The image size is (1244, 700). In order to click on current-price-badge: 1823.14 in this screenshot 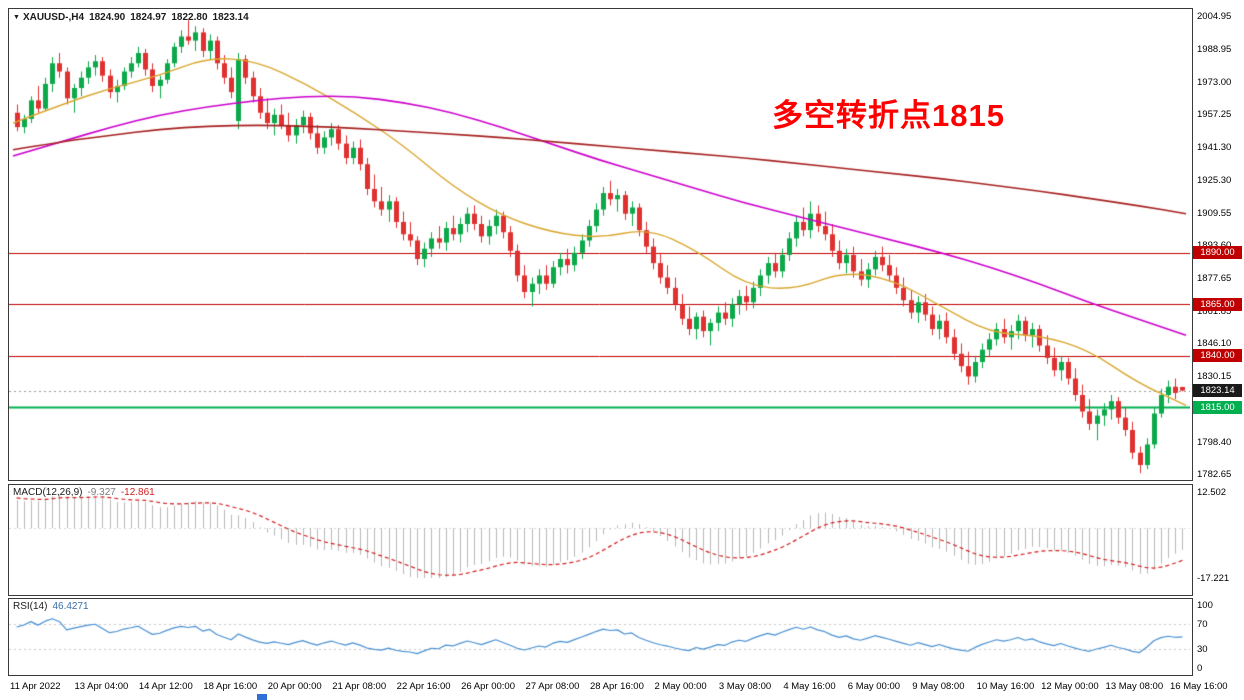, I will do `click(1217, 391)`.